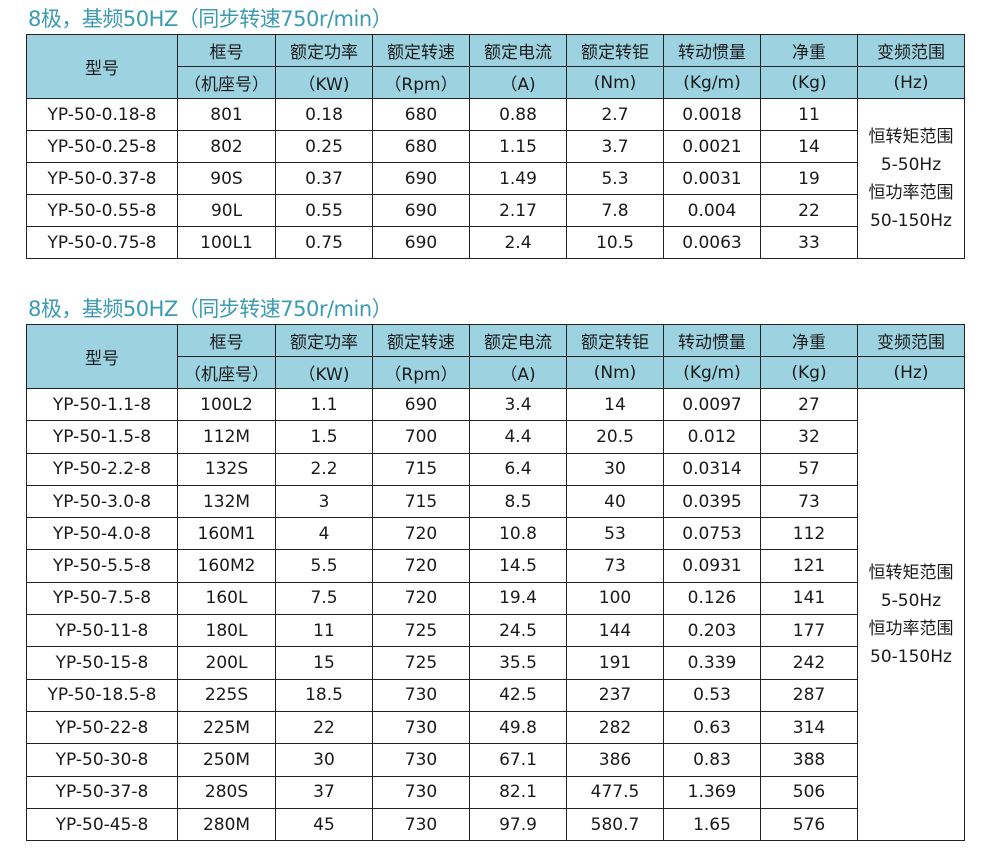 This screenshot has height=864, width=982. Describe the element at coordinates (226, 566) in the screenshot. I see `cell-frame: 160M2` at that location.